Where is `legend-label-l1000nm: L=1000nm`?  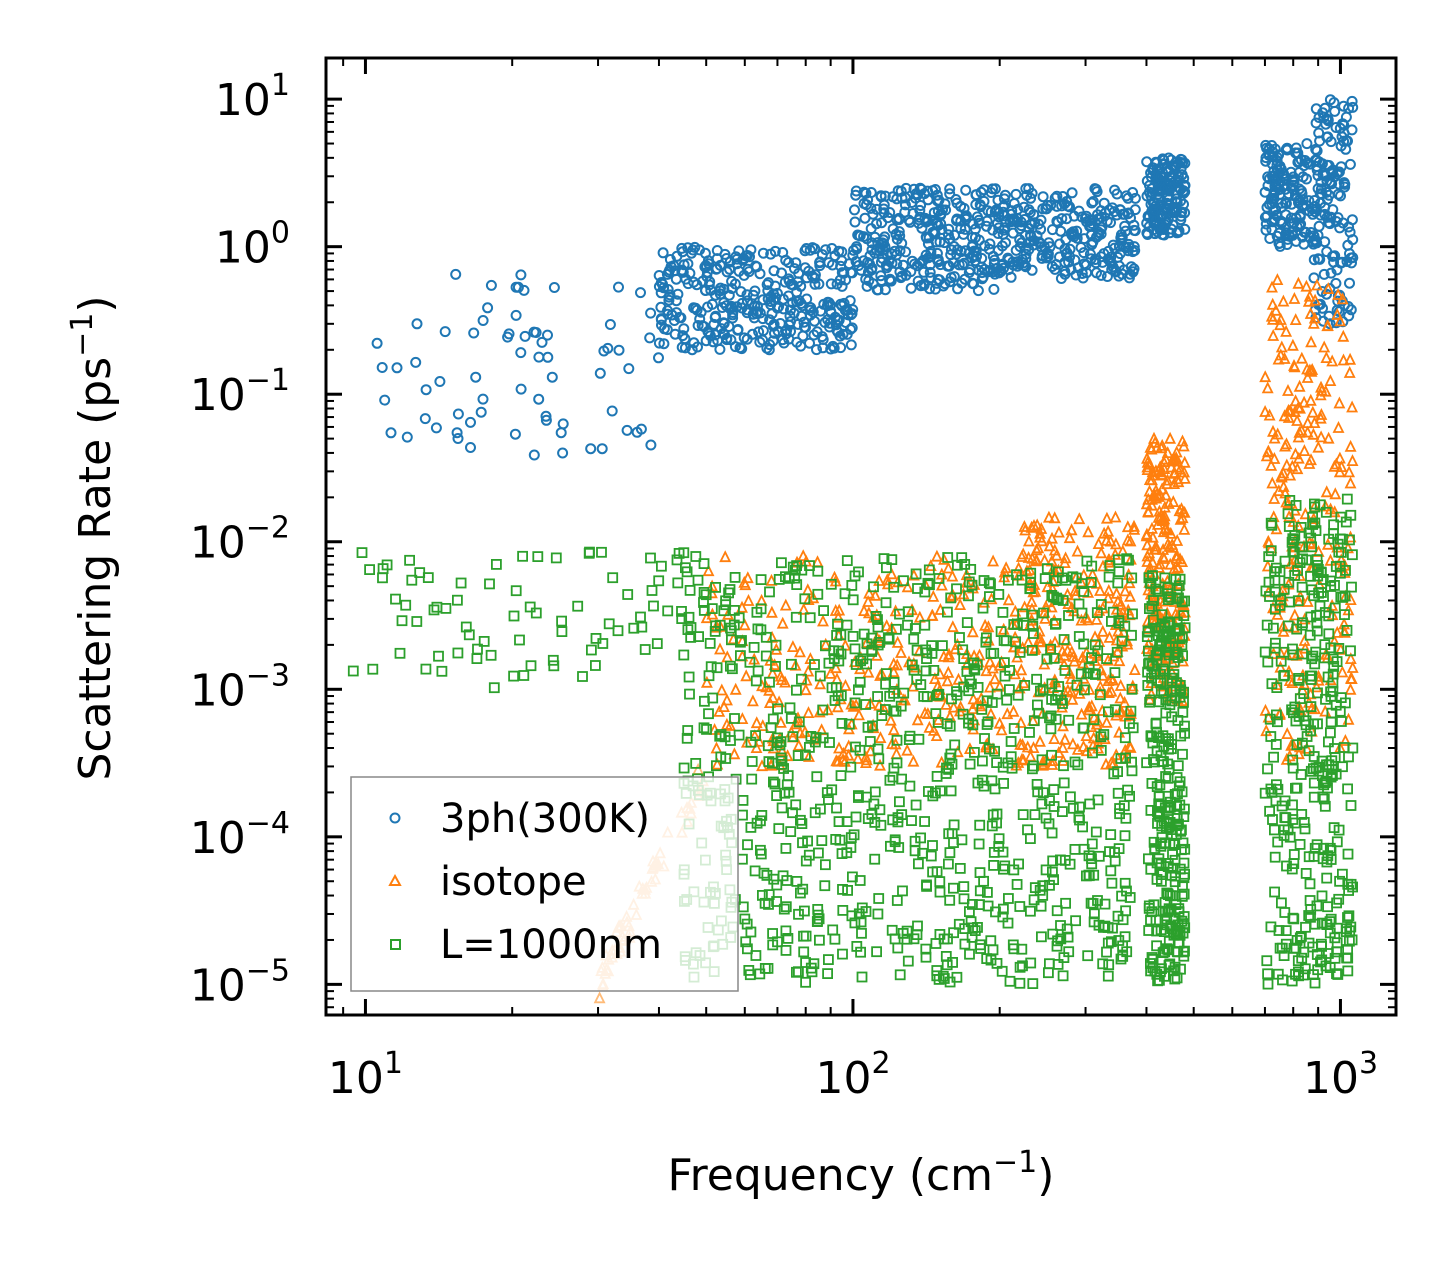
legend-label-l1000nm: L=1000nm is located at coordinates (551, 945).